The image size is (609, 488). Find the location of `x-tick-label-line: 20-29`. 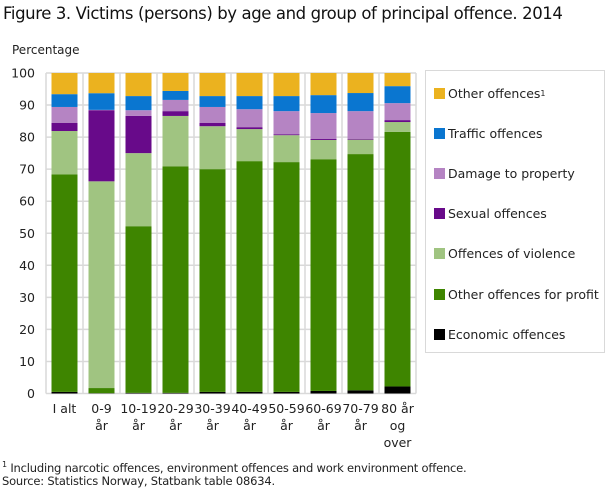

x-tick-label-line: 20-29 is located at coordinates (175, 408).